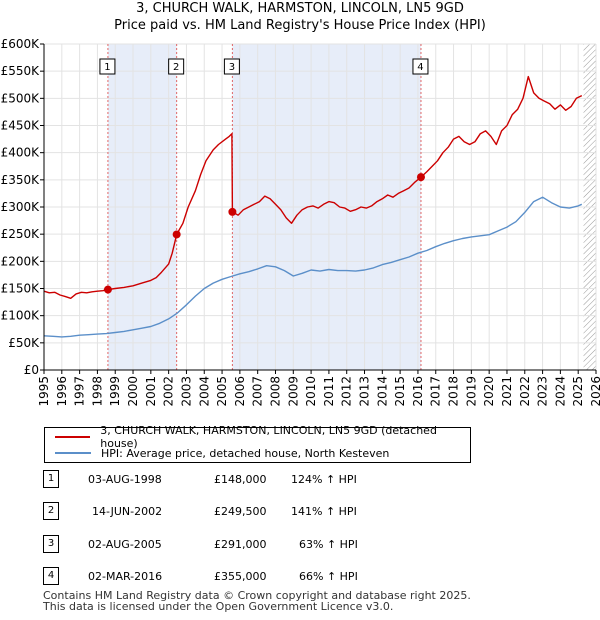 Image resolution: width=600 pixels, height=620 pixels. What do you see at coordinates (21, 207) in the screenshot?
I see `y-tick-label: £300K` at bounding box center [21, 207].